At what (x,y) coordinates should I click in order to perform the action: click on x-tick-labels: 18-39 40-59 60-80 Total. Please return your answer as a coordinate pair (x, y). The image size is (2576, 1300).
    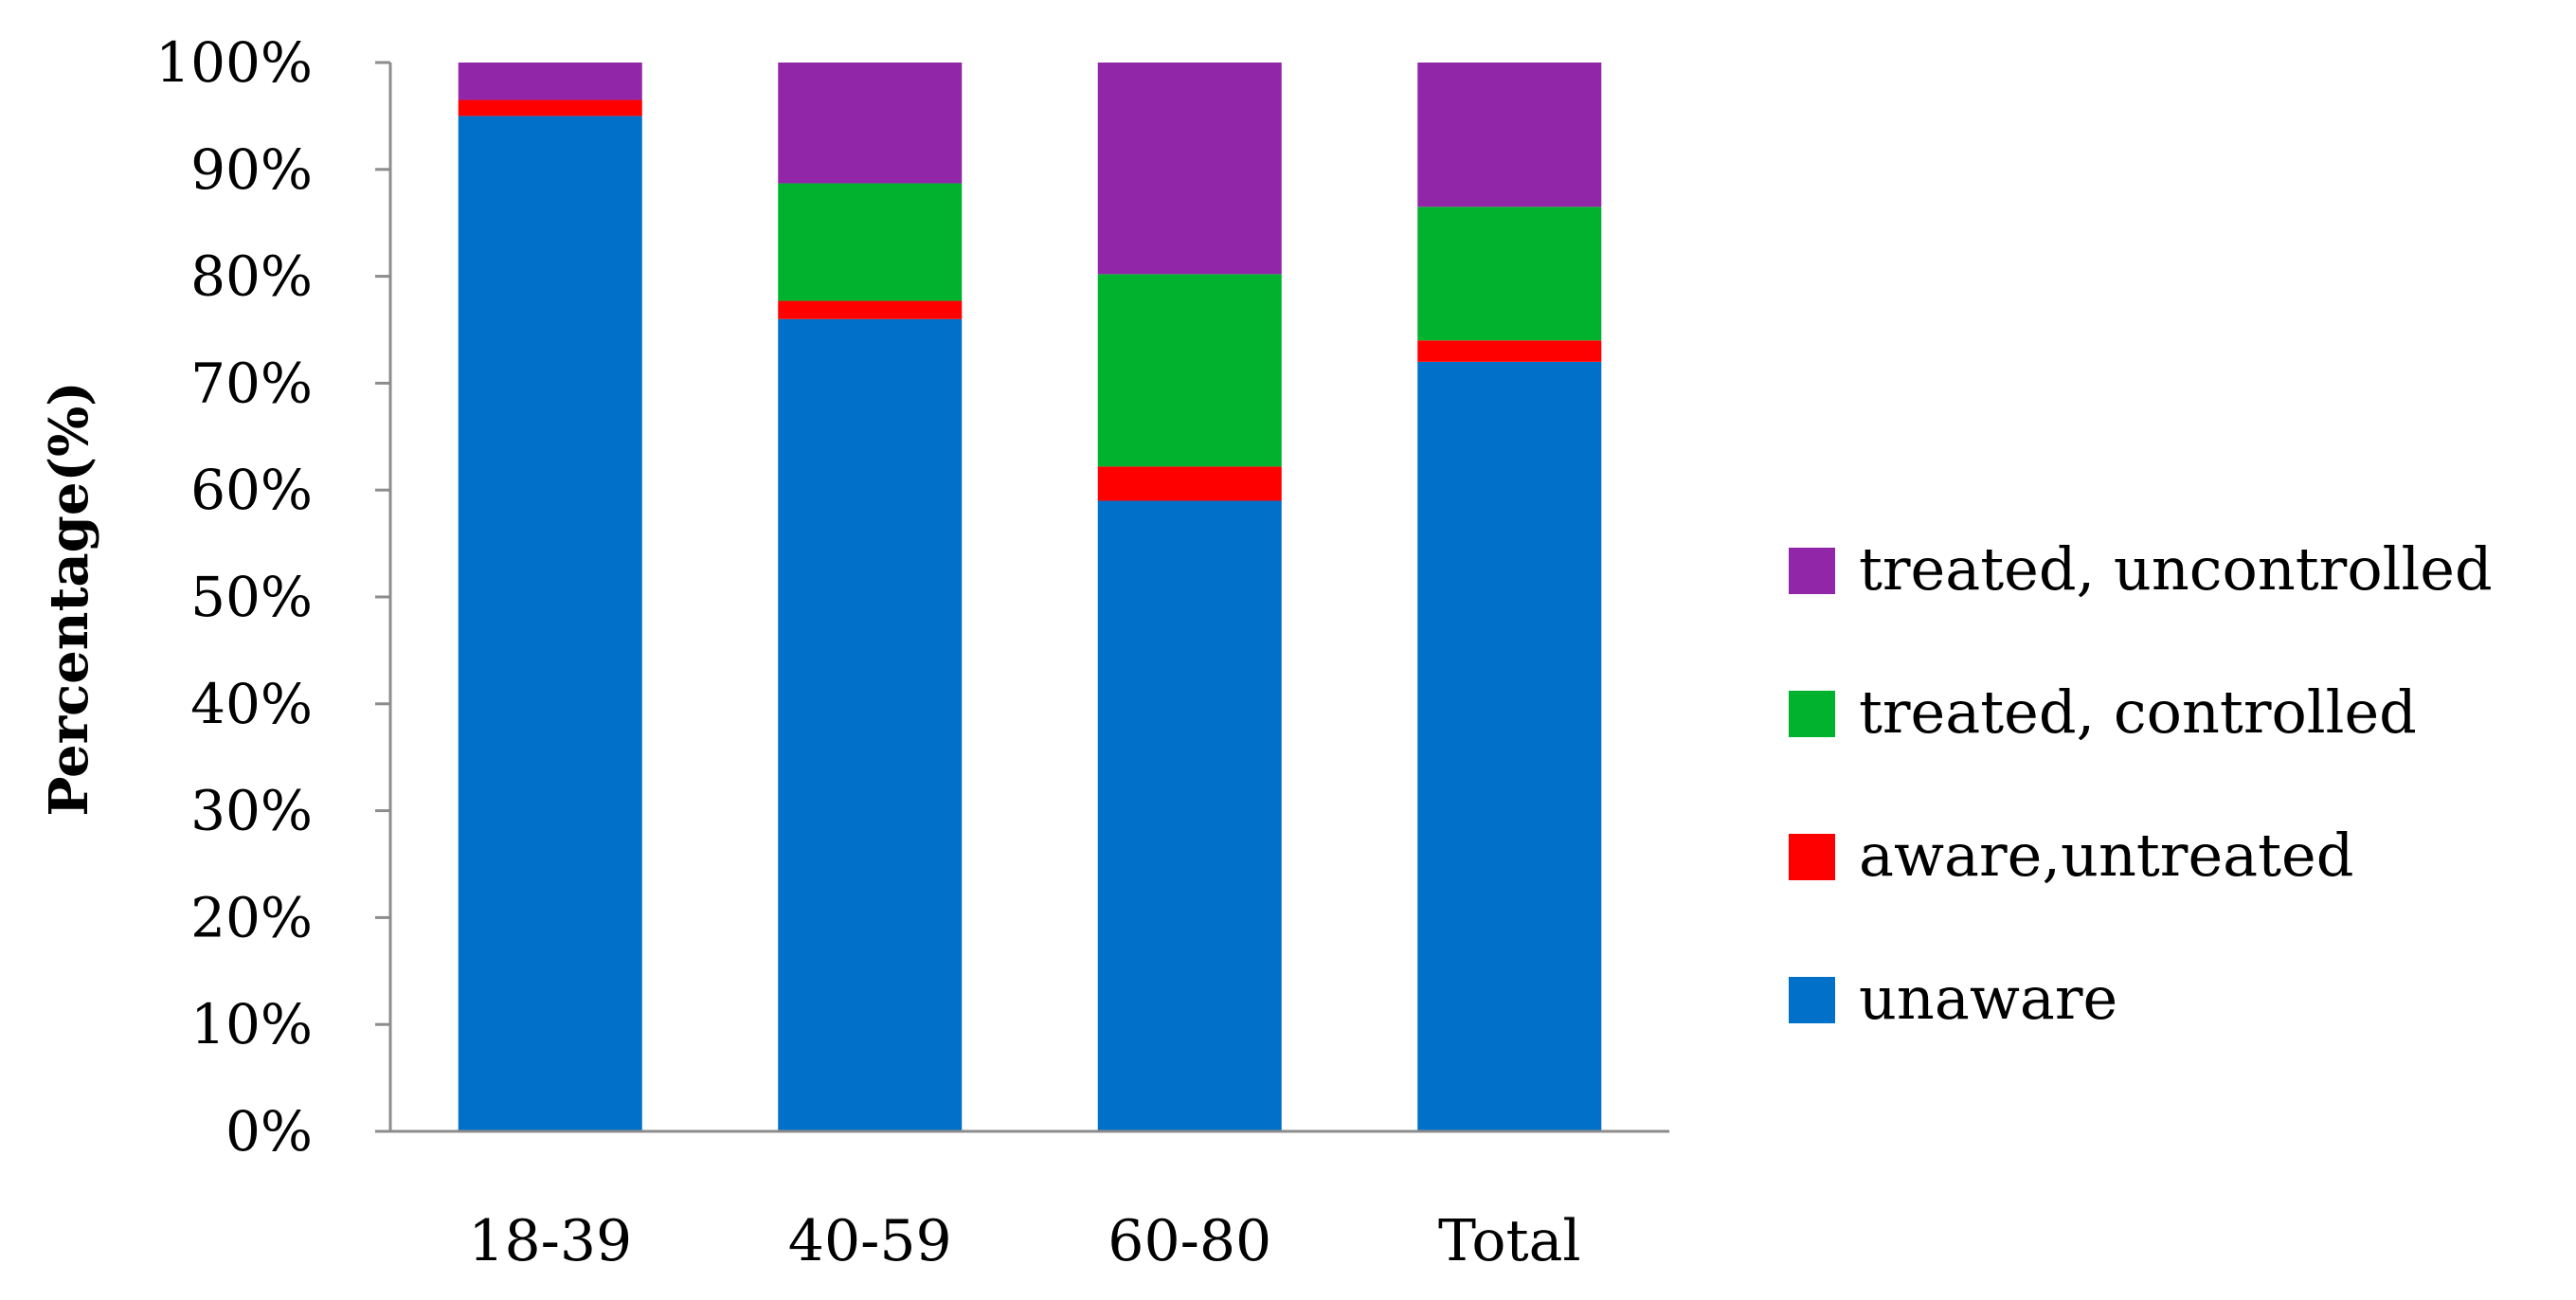
    Looking at the image, I should click on (1024, 1241).